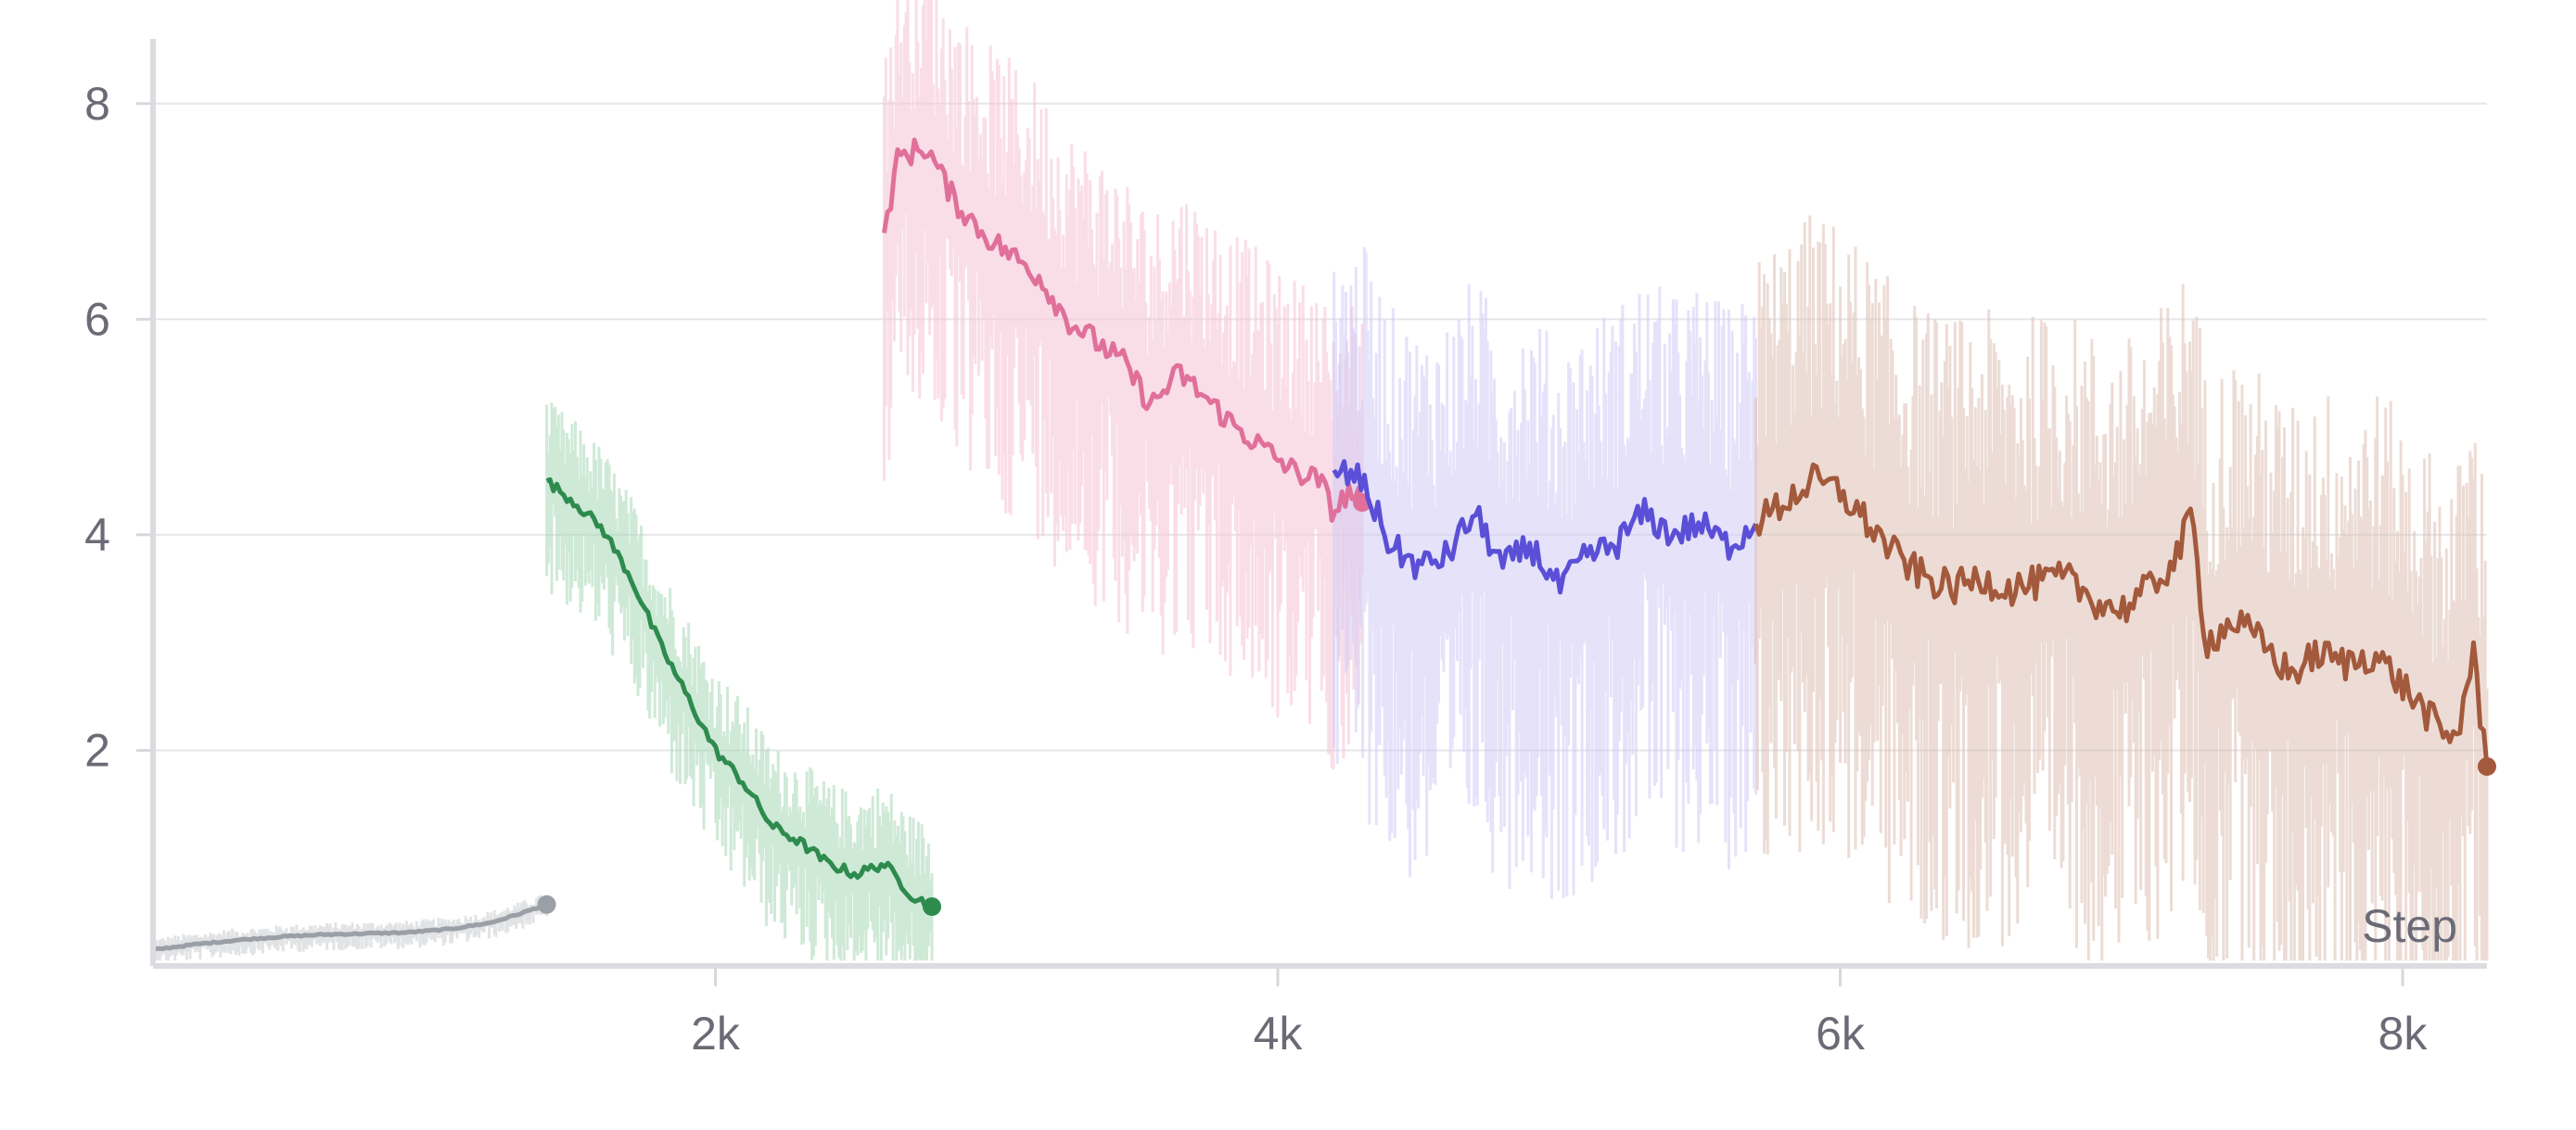  What do you see at coordinates (716, 1034) in the screenshot?
I see `x-tick-label: 2k` at bounding box center [716, 1034].